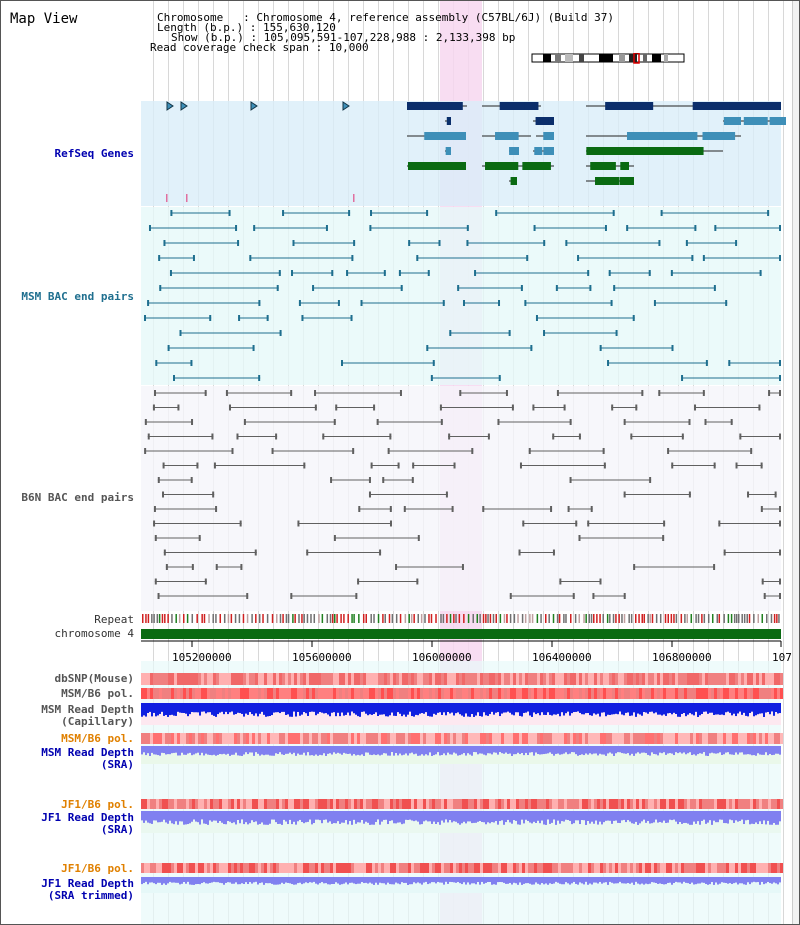 Image resolution: width=800 pixels, height=925 pixels. What do you see at coordinates (216, 509) in the screenshot?
I see `b6n-bac-end` at bounding box center [216, 509].